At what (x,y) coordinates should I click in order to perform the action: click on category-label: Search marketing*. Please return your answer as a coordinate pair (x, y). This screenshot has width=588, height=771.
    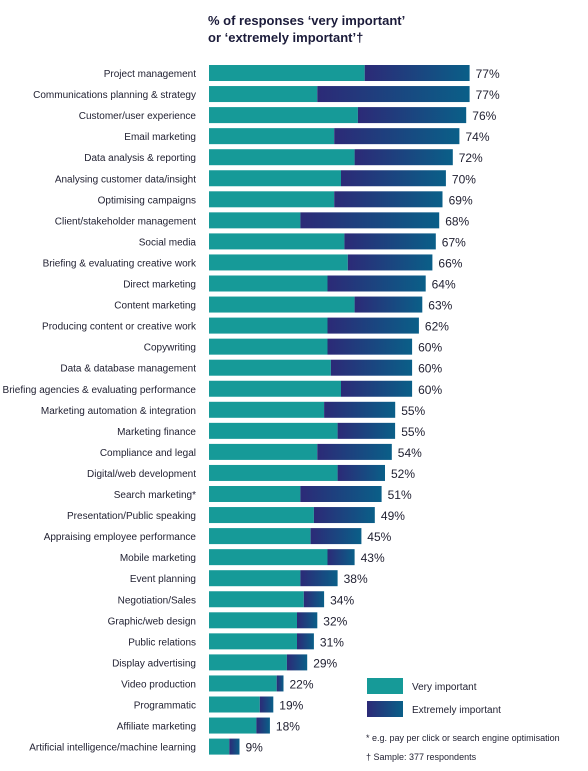
    Looking at the image, I should click on (155, 495).